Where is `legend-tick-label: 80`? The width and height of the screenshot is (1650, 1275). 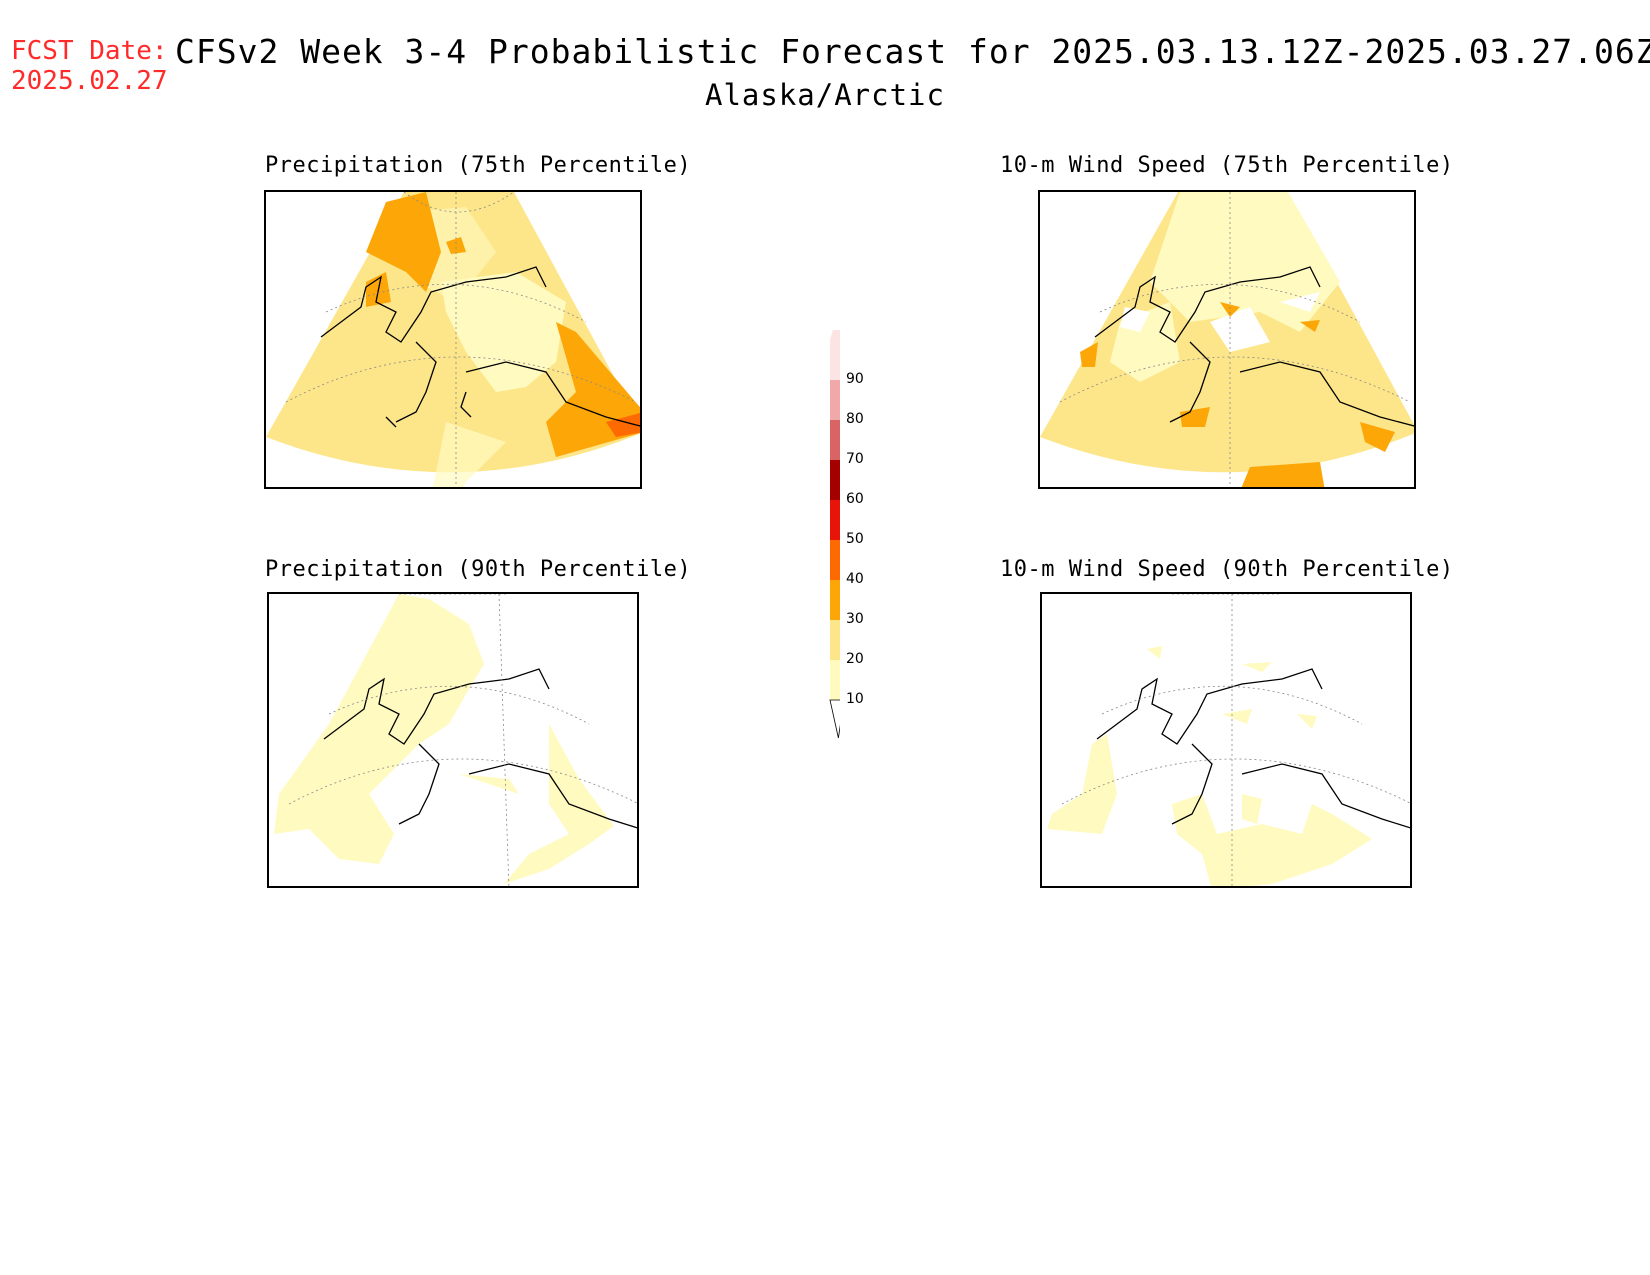
legend-tick-label: 80 is located at coordinates (855, 419).